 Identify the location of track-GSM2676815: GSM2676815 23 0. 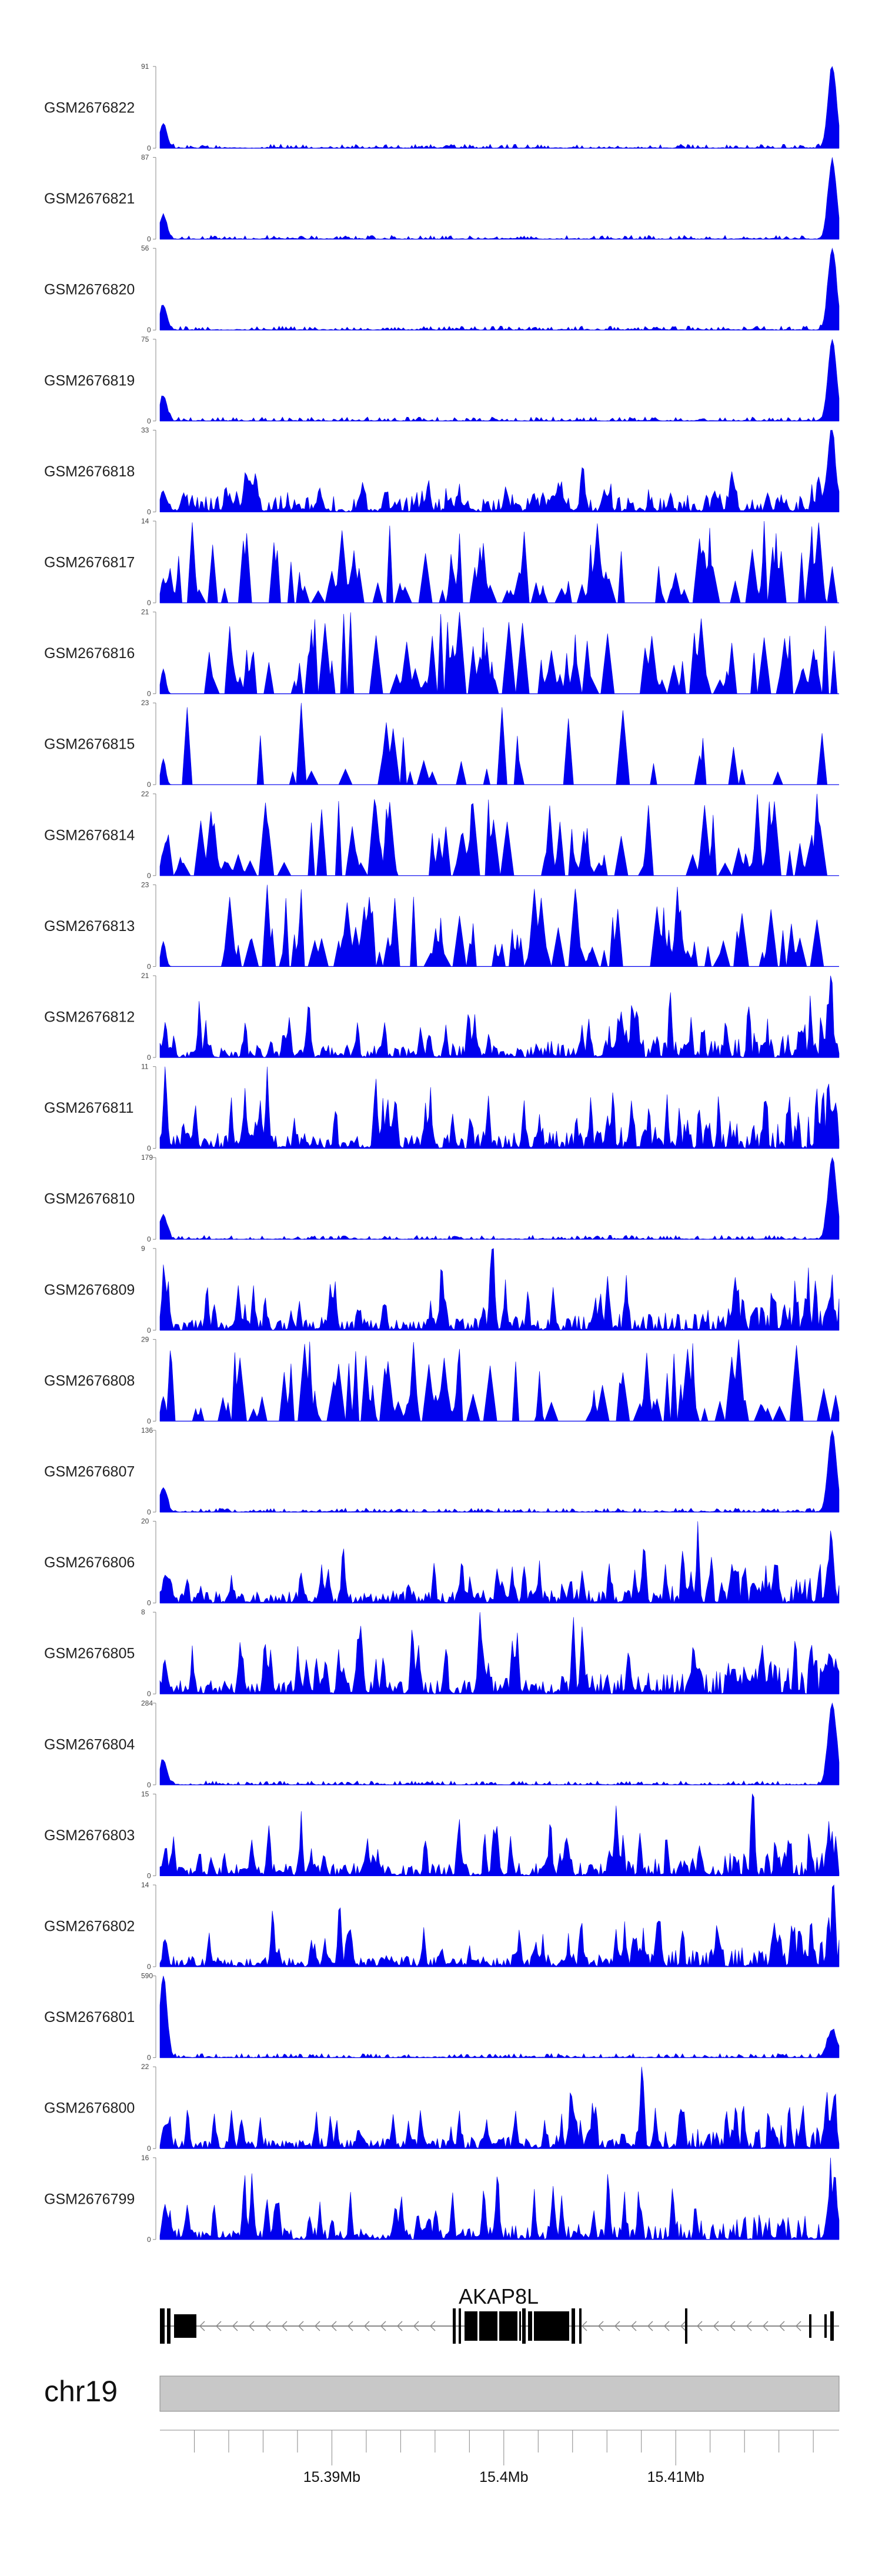
(441, 744).